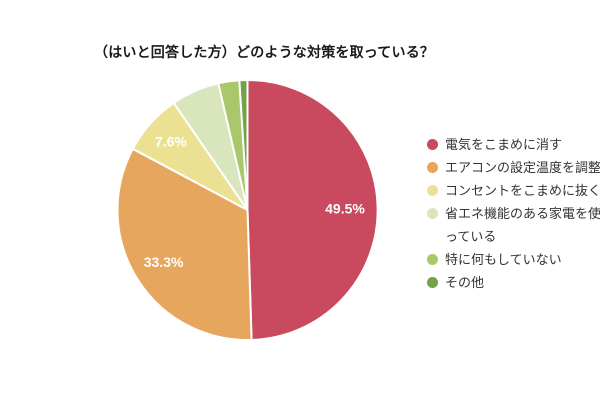 The width and height of the screenshot is (600, 400). Describe the element at coordinates (164, 262) in the screenshot. I see `pie-slice-label-1: 33.3%` at that location.